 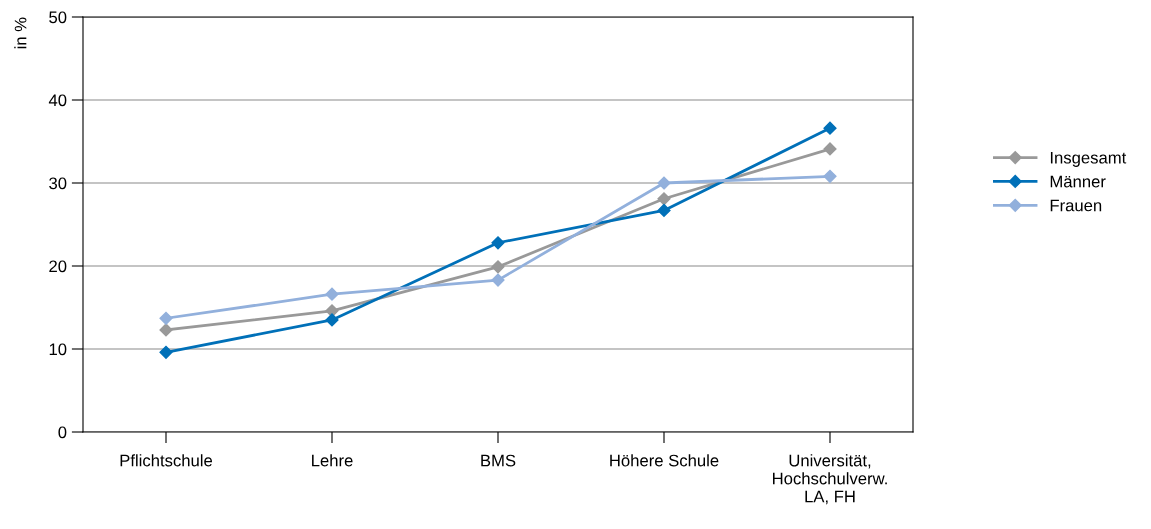 What do you see at coordinates (664, 460) in the screenshot?
I see `x-tick-label: Höhere Schule` at bounding box center [664, 460].